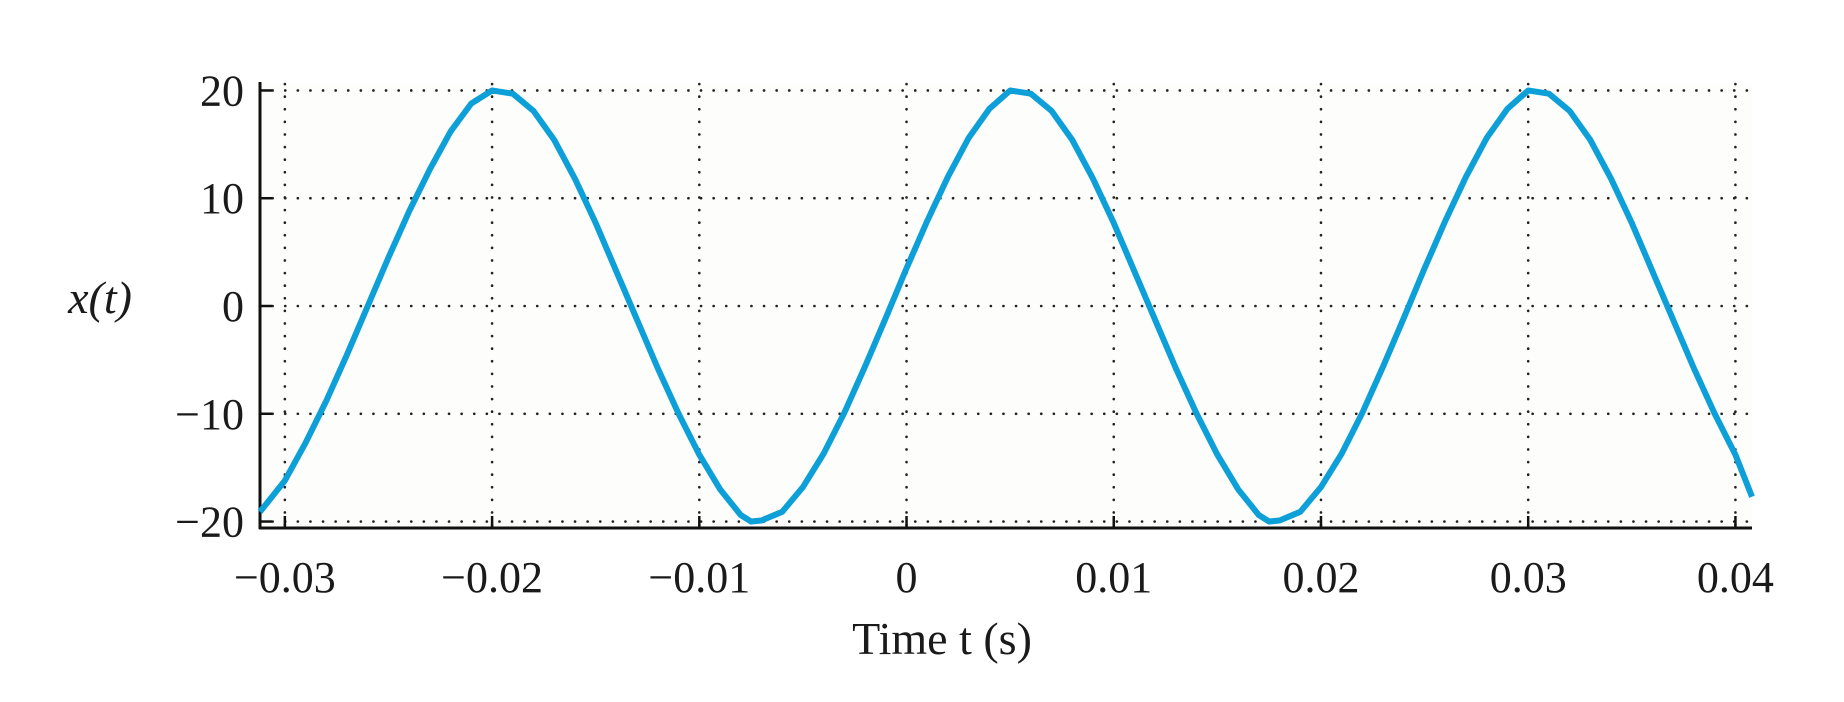 The height and width of the screenshot is (702, 1844). Describe the element at coordinates (1528, 577) in the screenshot. I see `x-tick-label: 0.03` at that location.